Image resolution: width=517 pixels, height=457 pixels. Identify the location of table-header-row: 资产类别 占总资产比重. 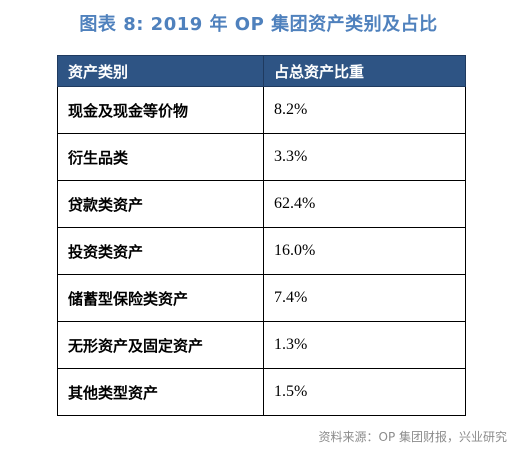
(261, 71).